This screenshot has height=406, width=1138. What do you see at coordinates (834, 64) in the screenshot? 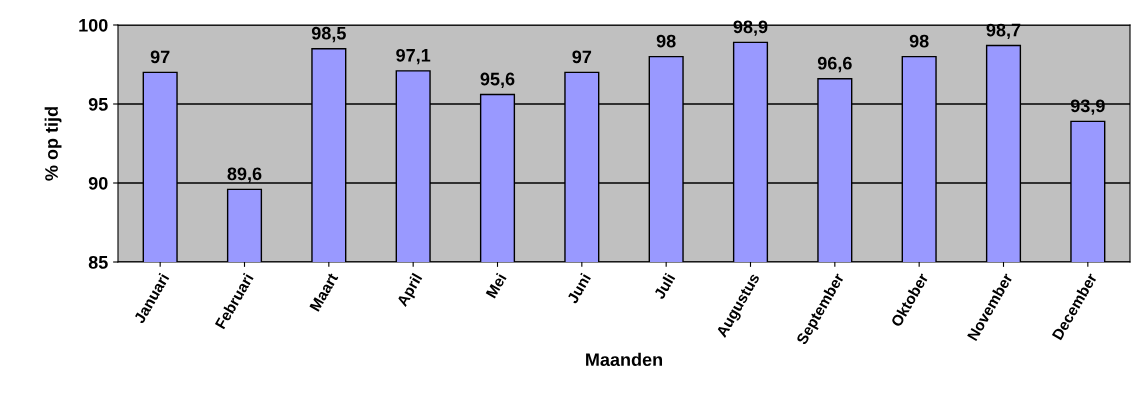
I see `data-label: 96,6` at bounding box center [834, 64].